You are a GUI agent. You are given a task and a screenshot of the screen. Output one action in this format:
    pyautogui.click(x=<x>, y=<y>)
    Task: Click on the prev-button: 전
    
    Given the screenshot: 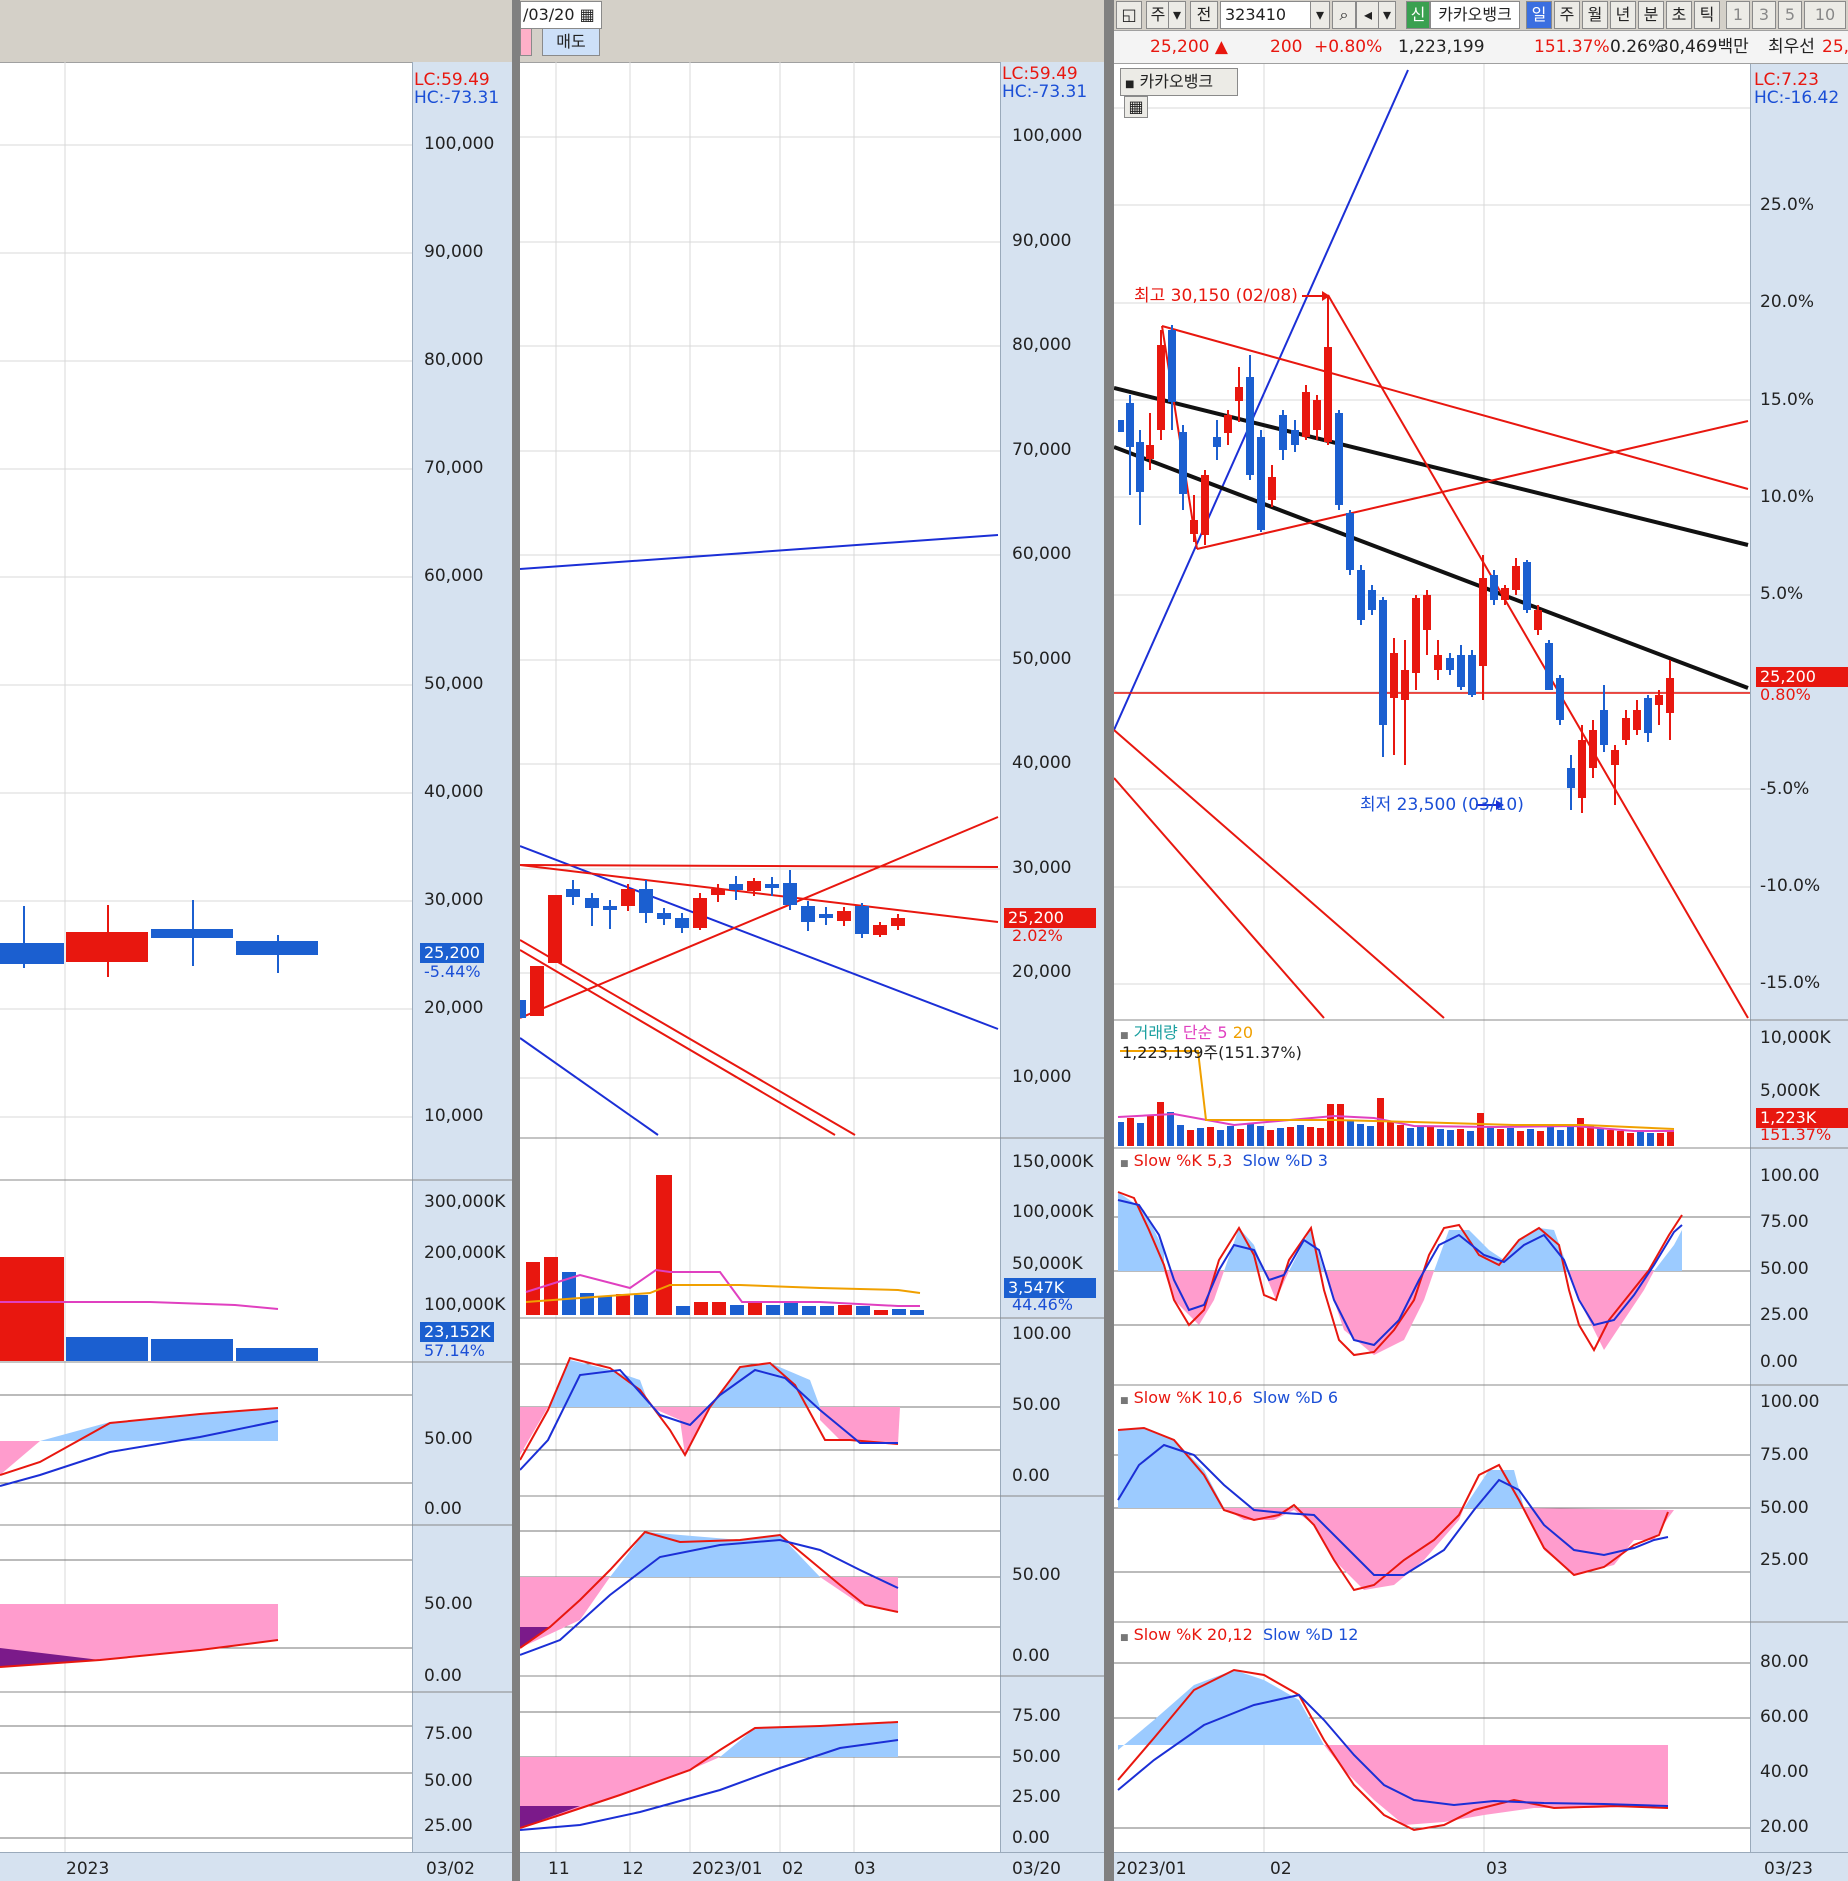 What is the action you would take?
    pyautogui.click(x=1204, y=15)
    